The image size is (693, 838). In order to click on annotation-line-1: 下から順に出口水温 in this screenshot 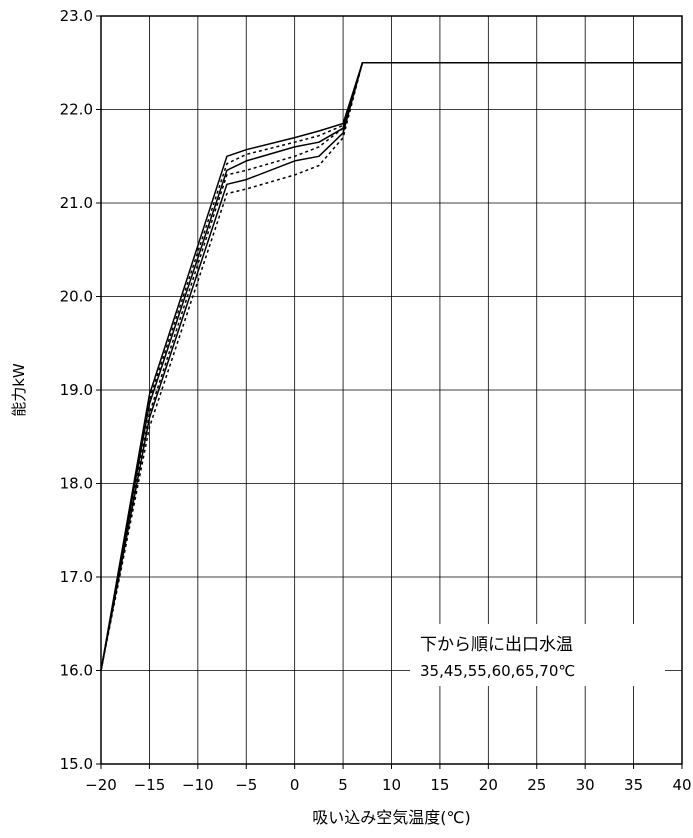, I will do `click(496, 645)`.